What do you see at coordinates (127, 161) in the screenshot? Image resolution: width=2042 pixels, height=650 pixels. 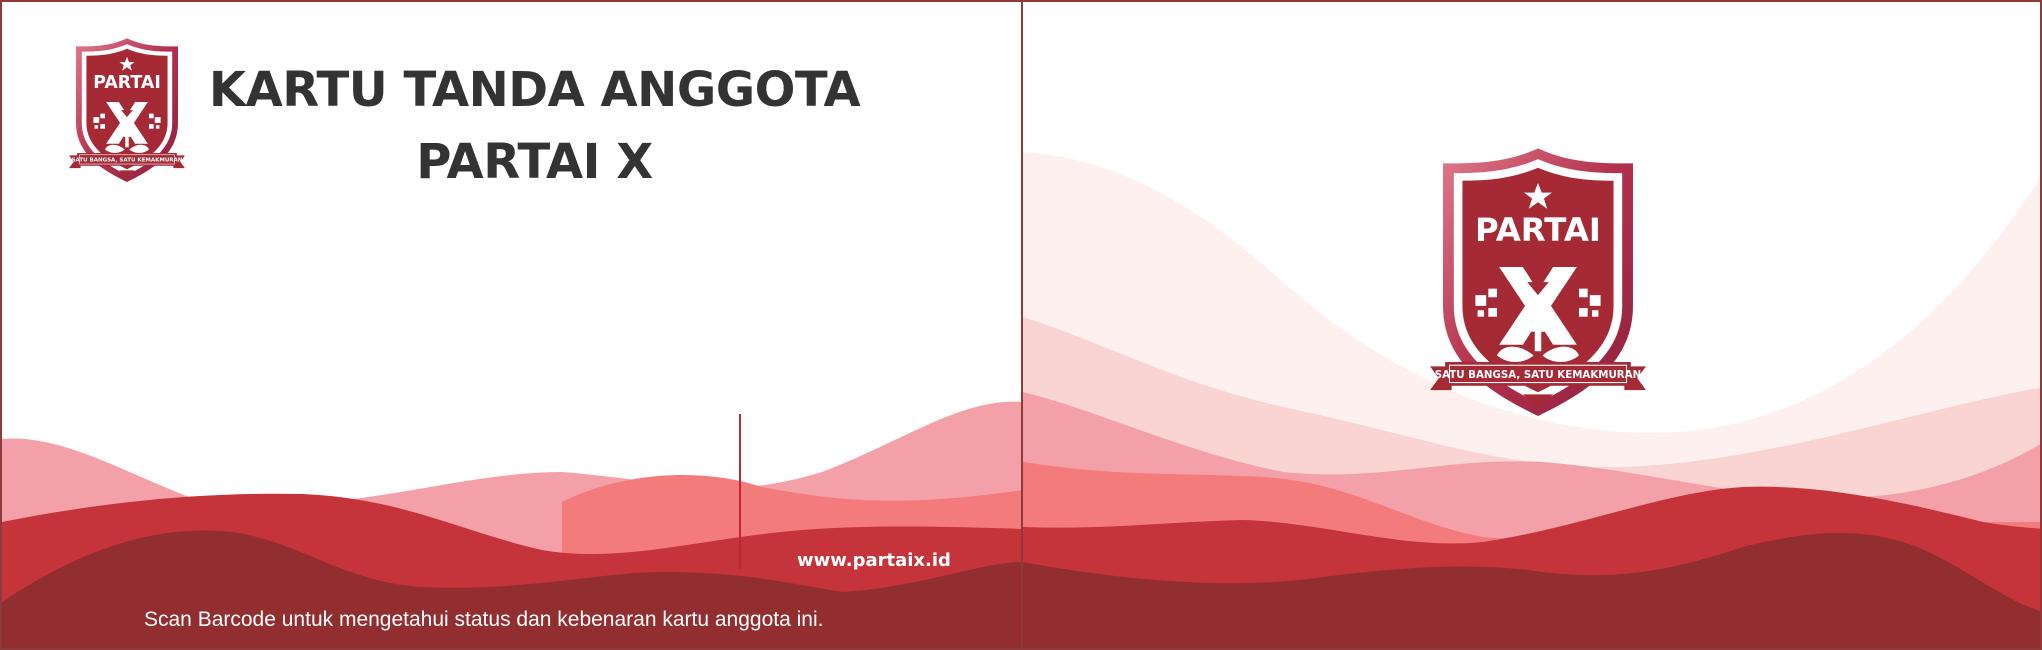 I see `logo-slogan: SATU BANGSA, SATU KEMAKMURAN` at bounding box center [127, 161].